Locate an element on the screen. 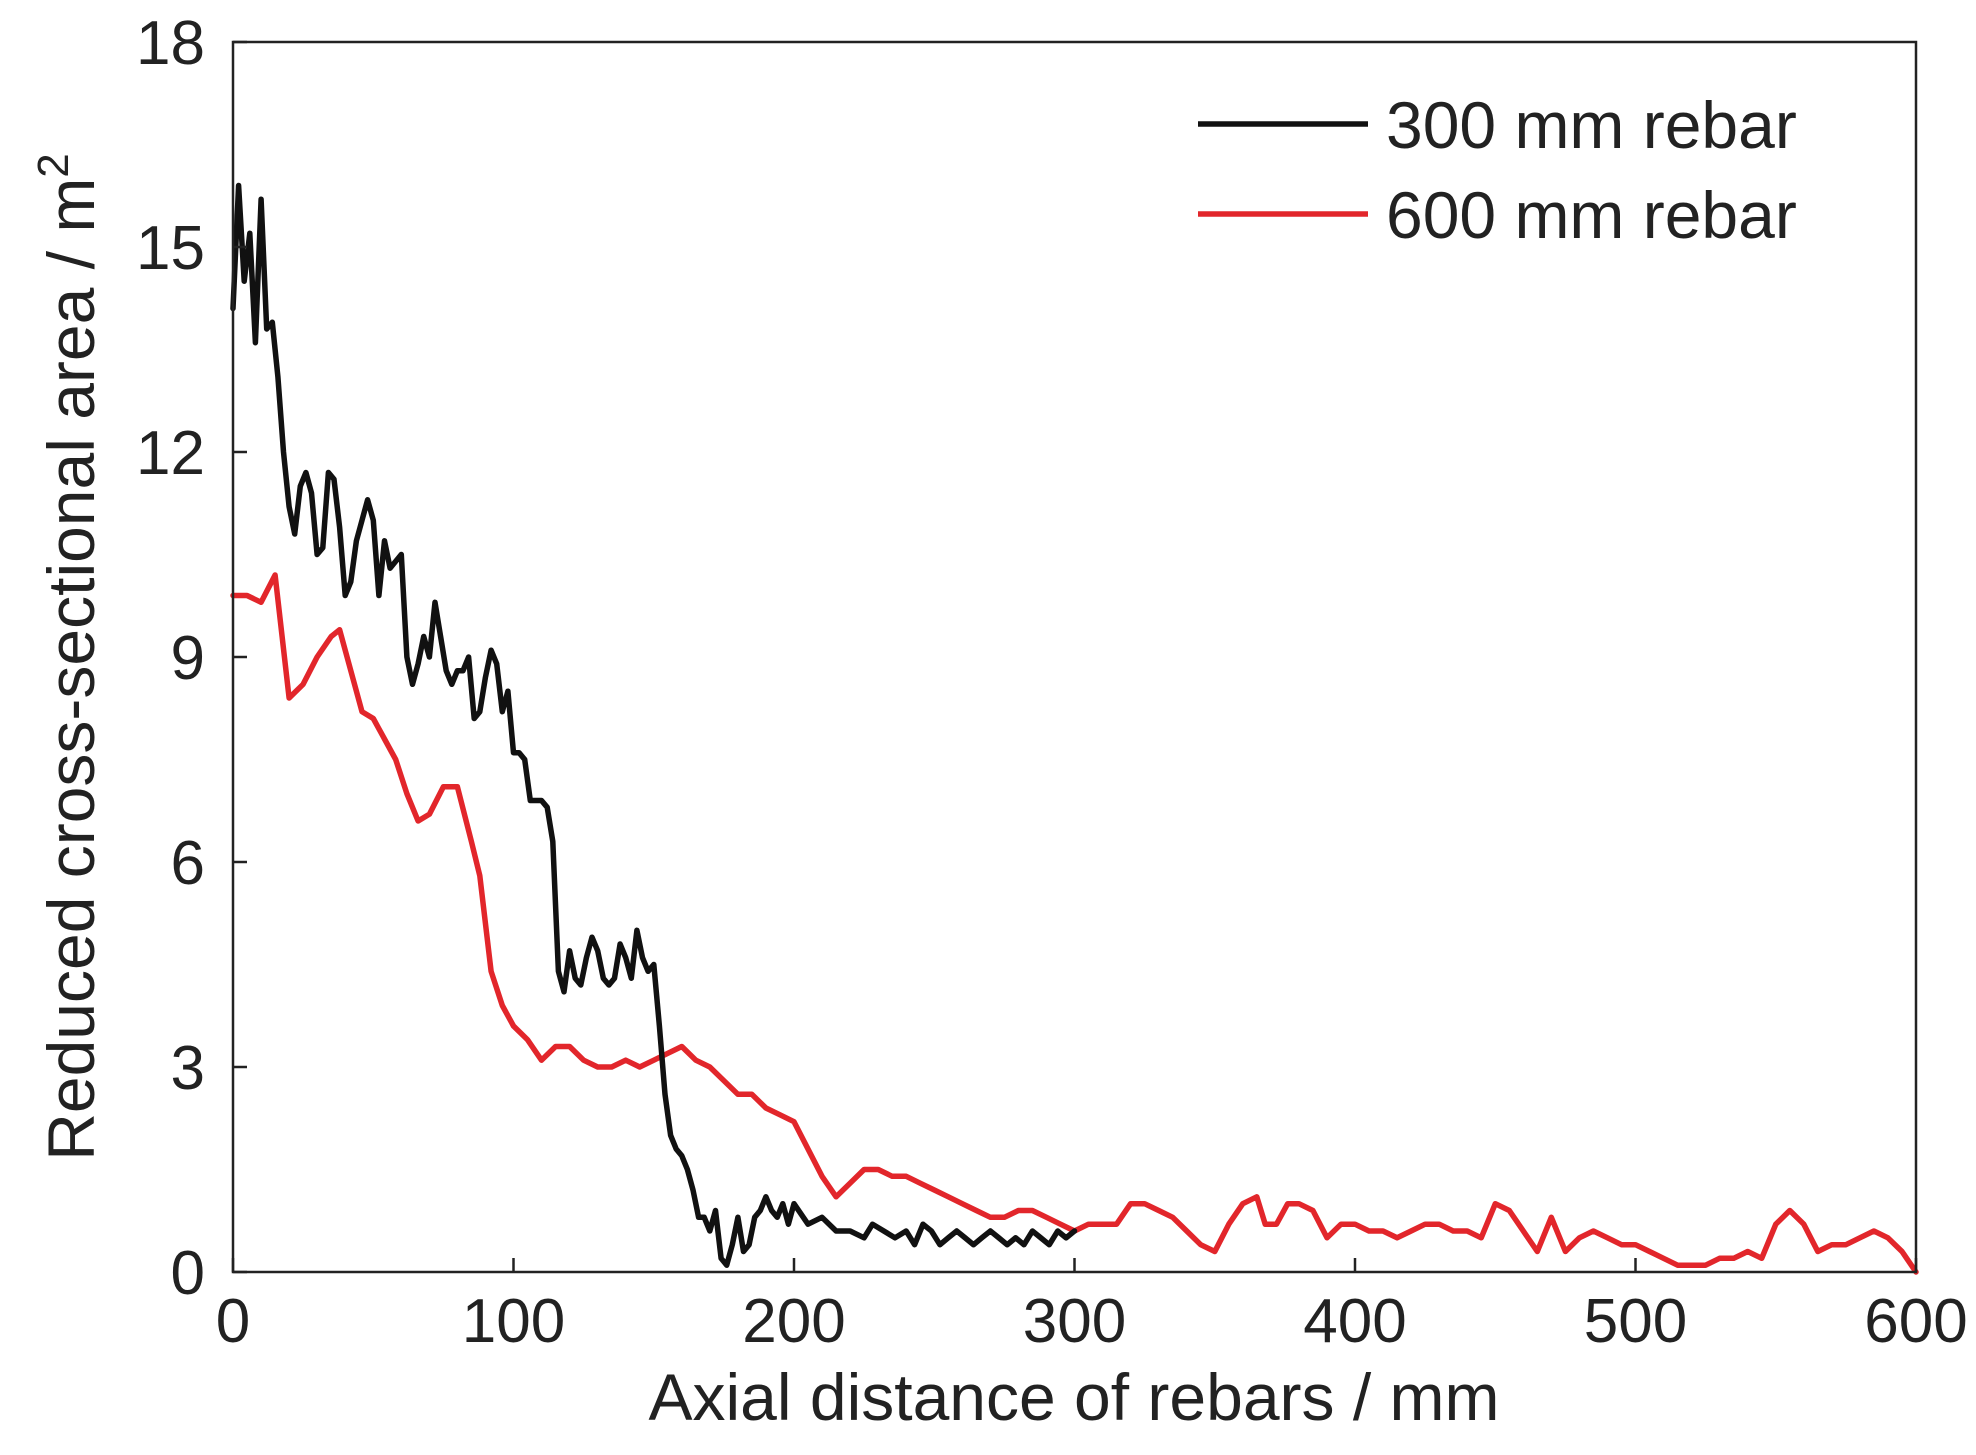 The image size is (1976, 1455). x-tick-label: 400 is located at coordinates (1354, 1321).